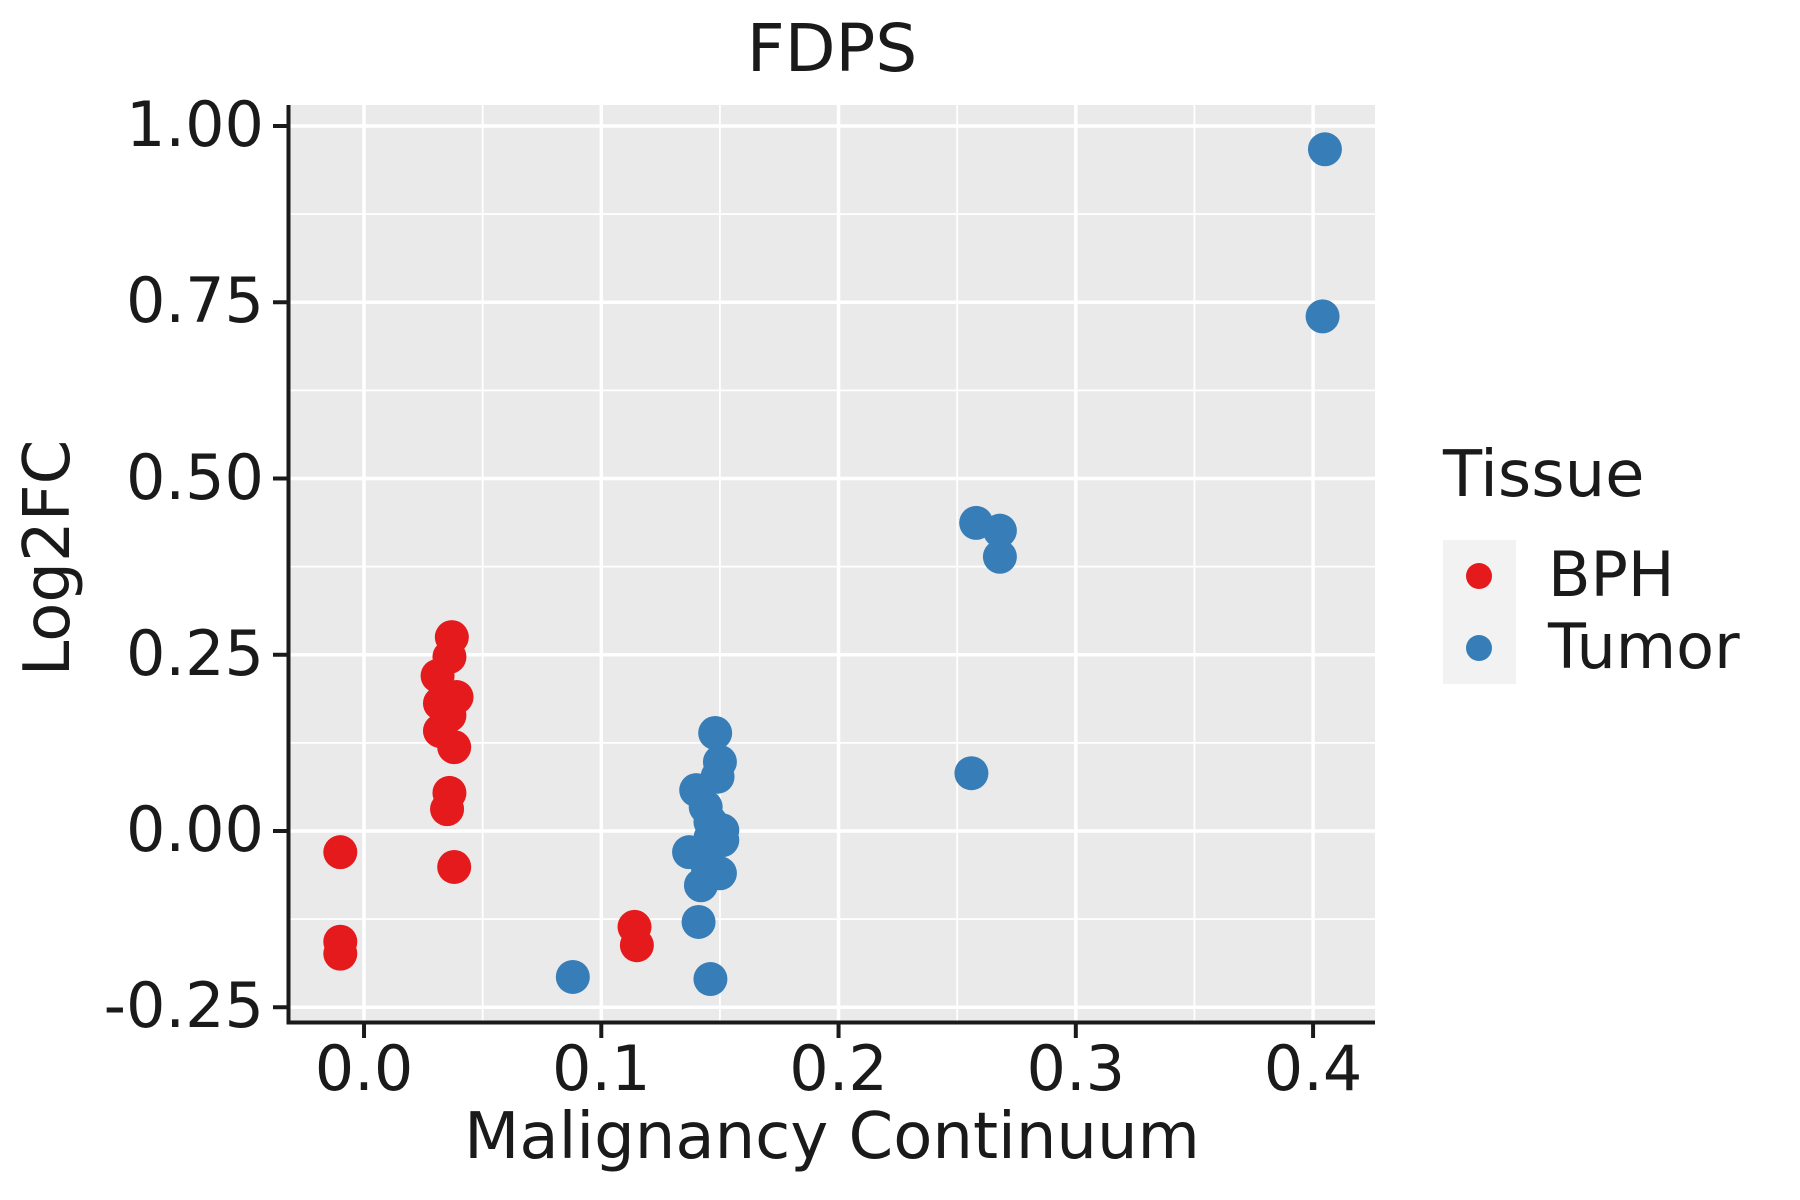 The width and height of the screenshot is (1800, 1200). What do you see at coordinates (194, 830) in the screenshot?
I see `y-tick-label: 0.00` at bounding box center [194, 830].